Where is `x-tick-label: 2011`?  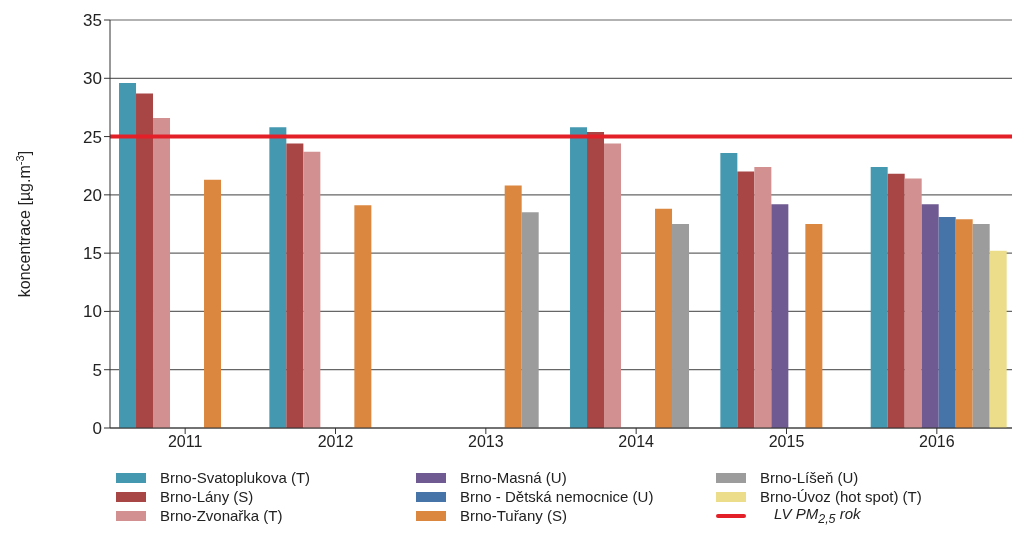
x-tick-label: 2011 is located at coordinates (185, 442).